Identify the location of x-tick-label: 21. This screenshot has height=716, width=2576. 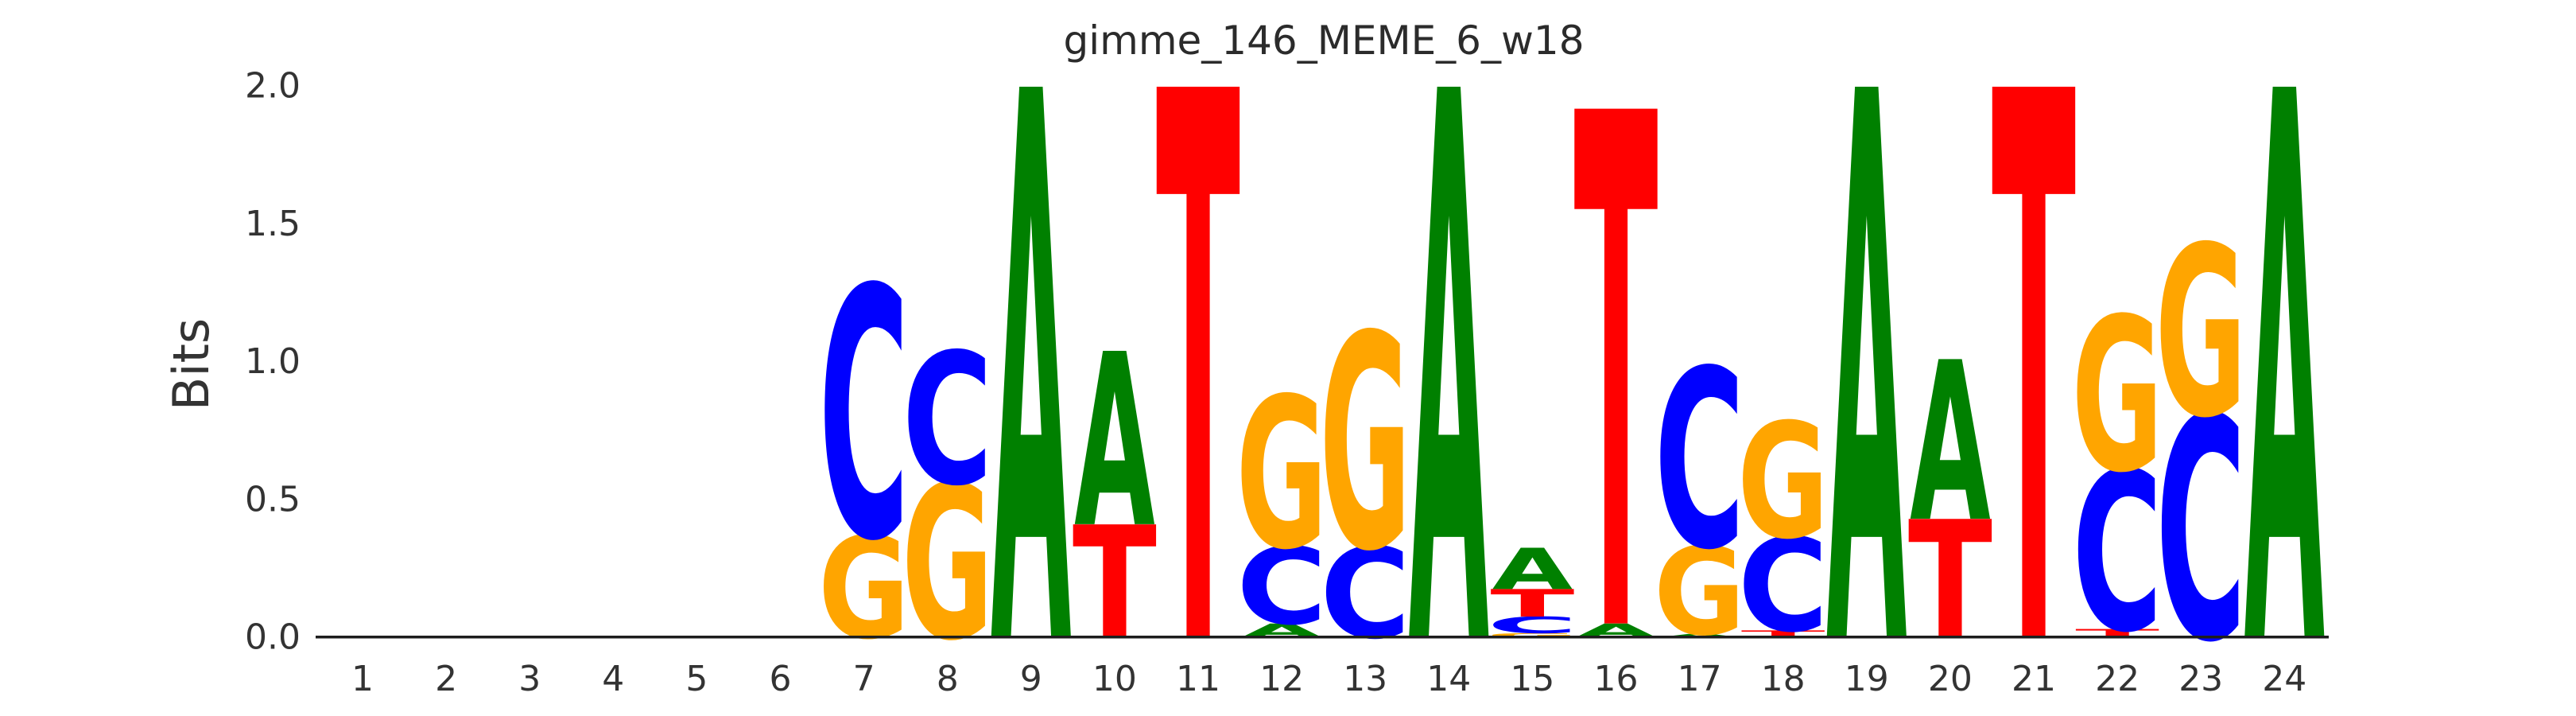
(2034, 679).